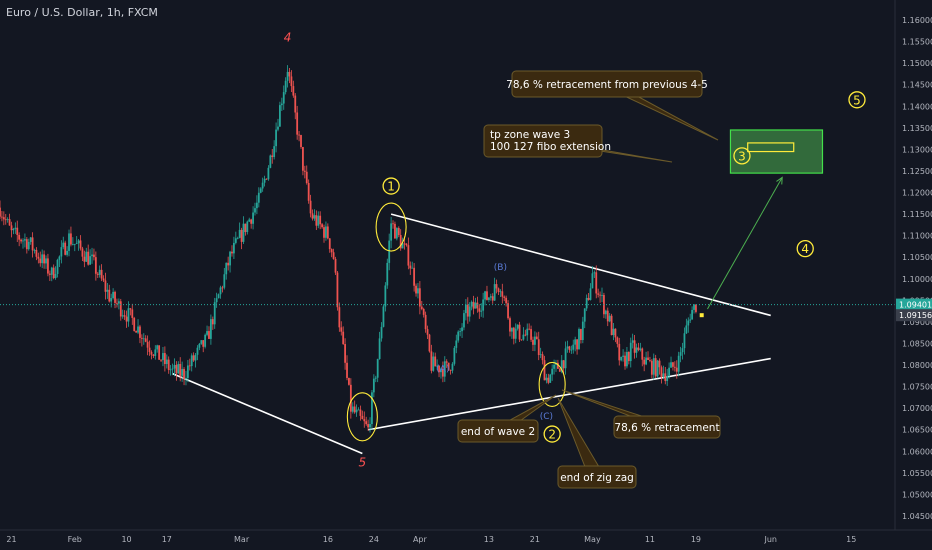 This screenshot has height=550, width=932. What do you see at coordinates (917, 430) in the screenshot?
I see `y-tick-label: 1.06500` at bounding box center [917, 430].